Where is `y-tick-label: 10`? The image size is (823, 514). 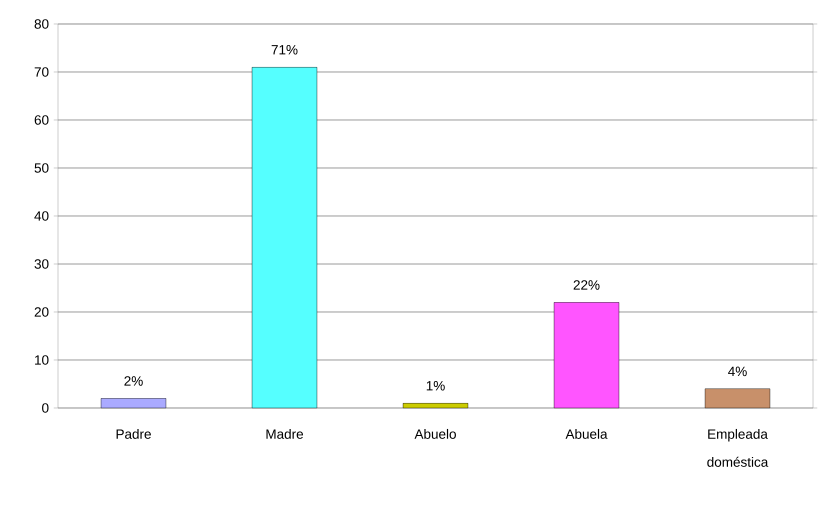
y-tick-label: 10 is located at coordinates (42, 360).